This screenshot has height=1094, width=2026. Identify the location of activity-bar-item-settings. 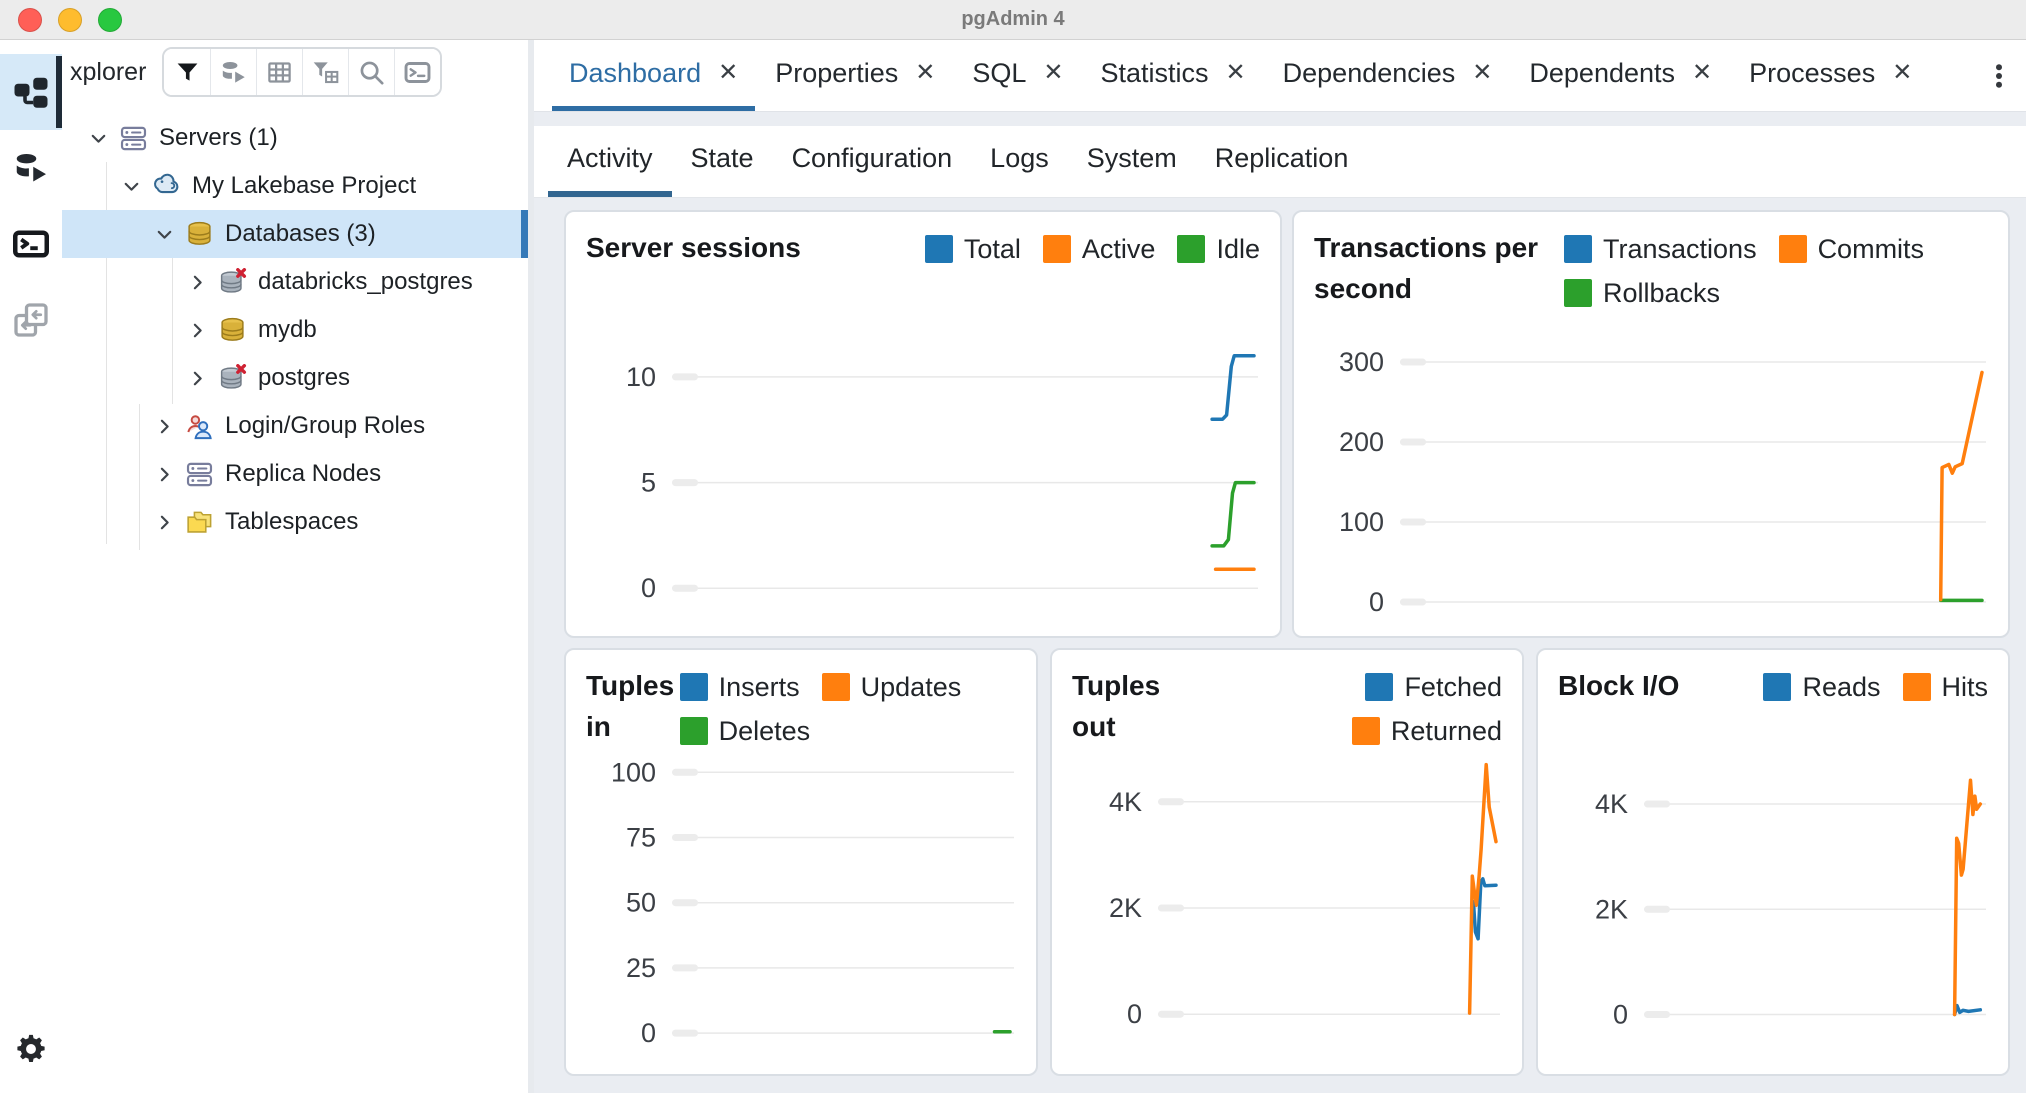
(31, 1049).